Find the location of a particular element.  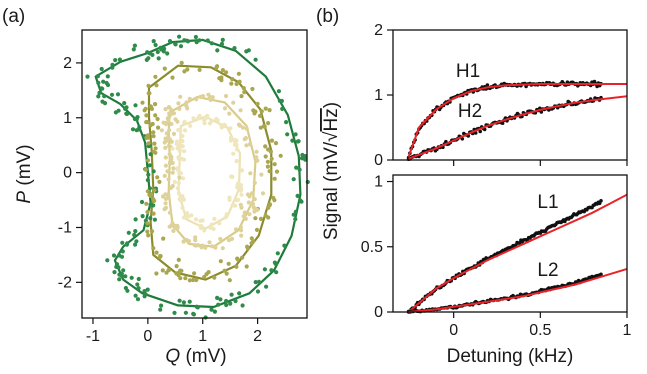

fit-curve-H1 is located at coordinates (517, 120).